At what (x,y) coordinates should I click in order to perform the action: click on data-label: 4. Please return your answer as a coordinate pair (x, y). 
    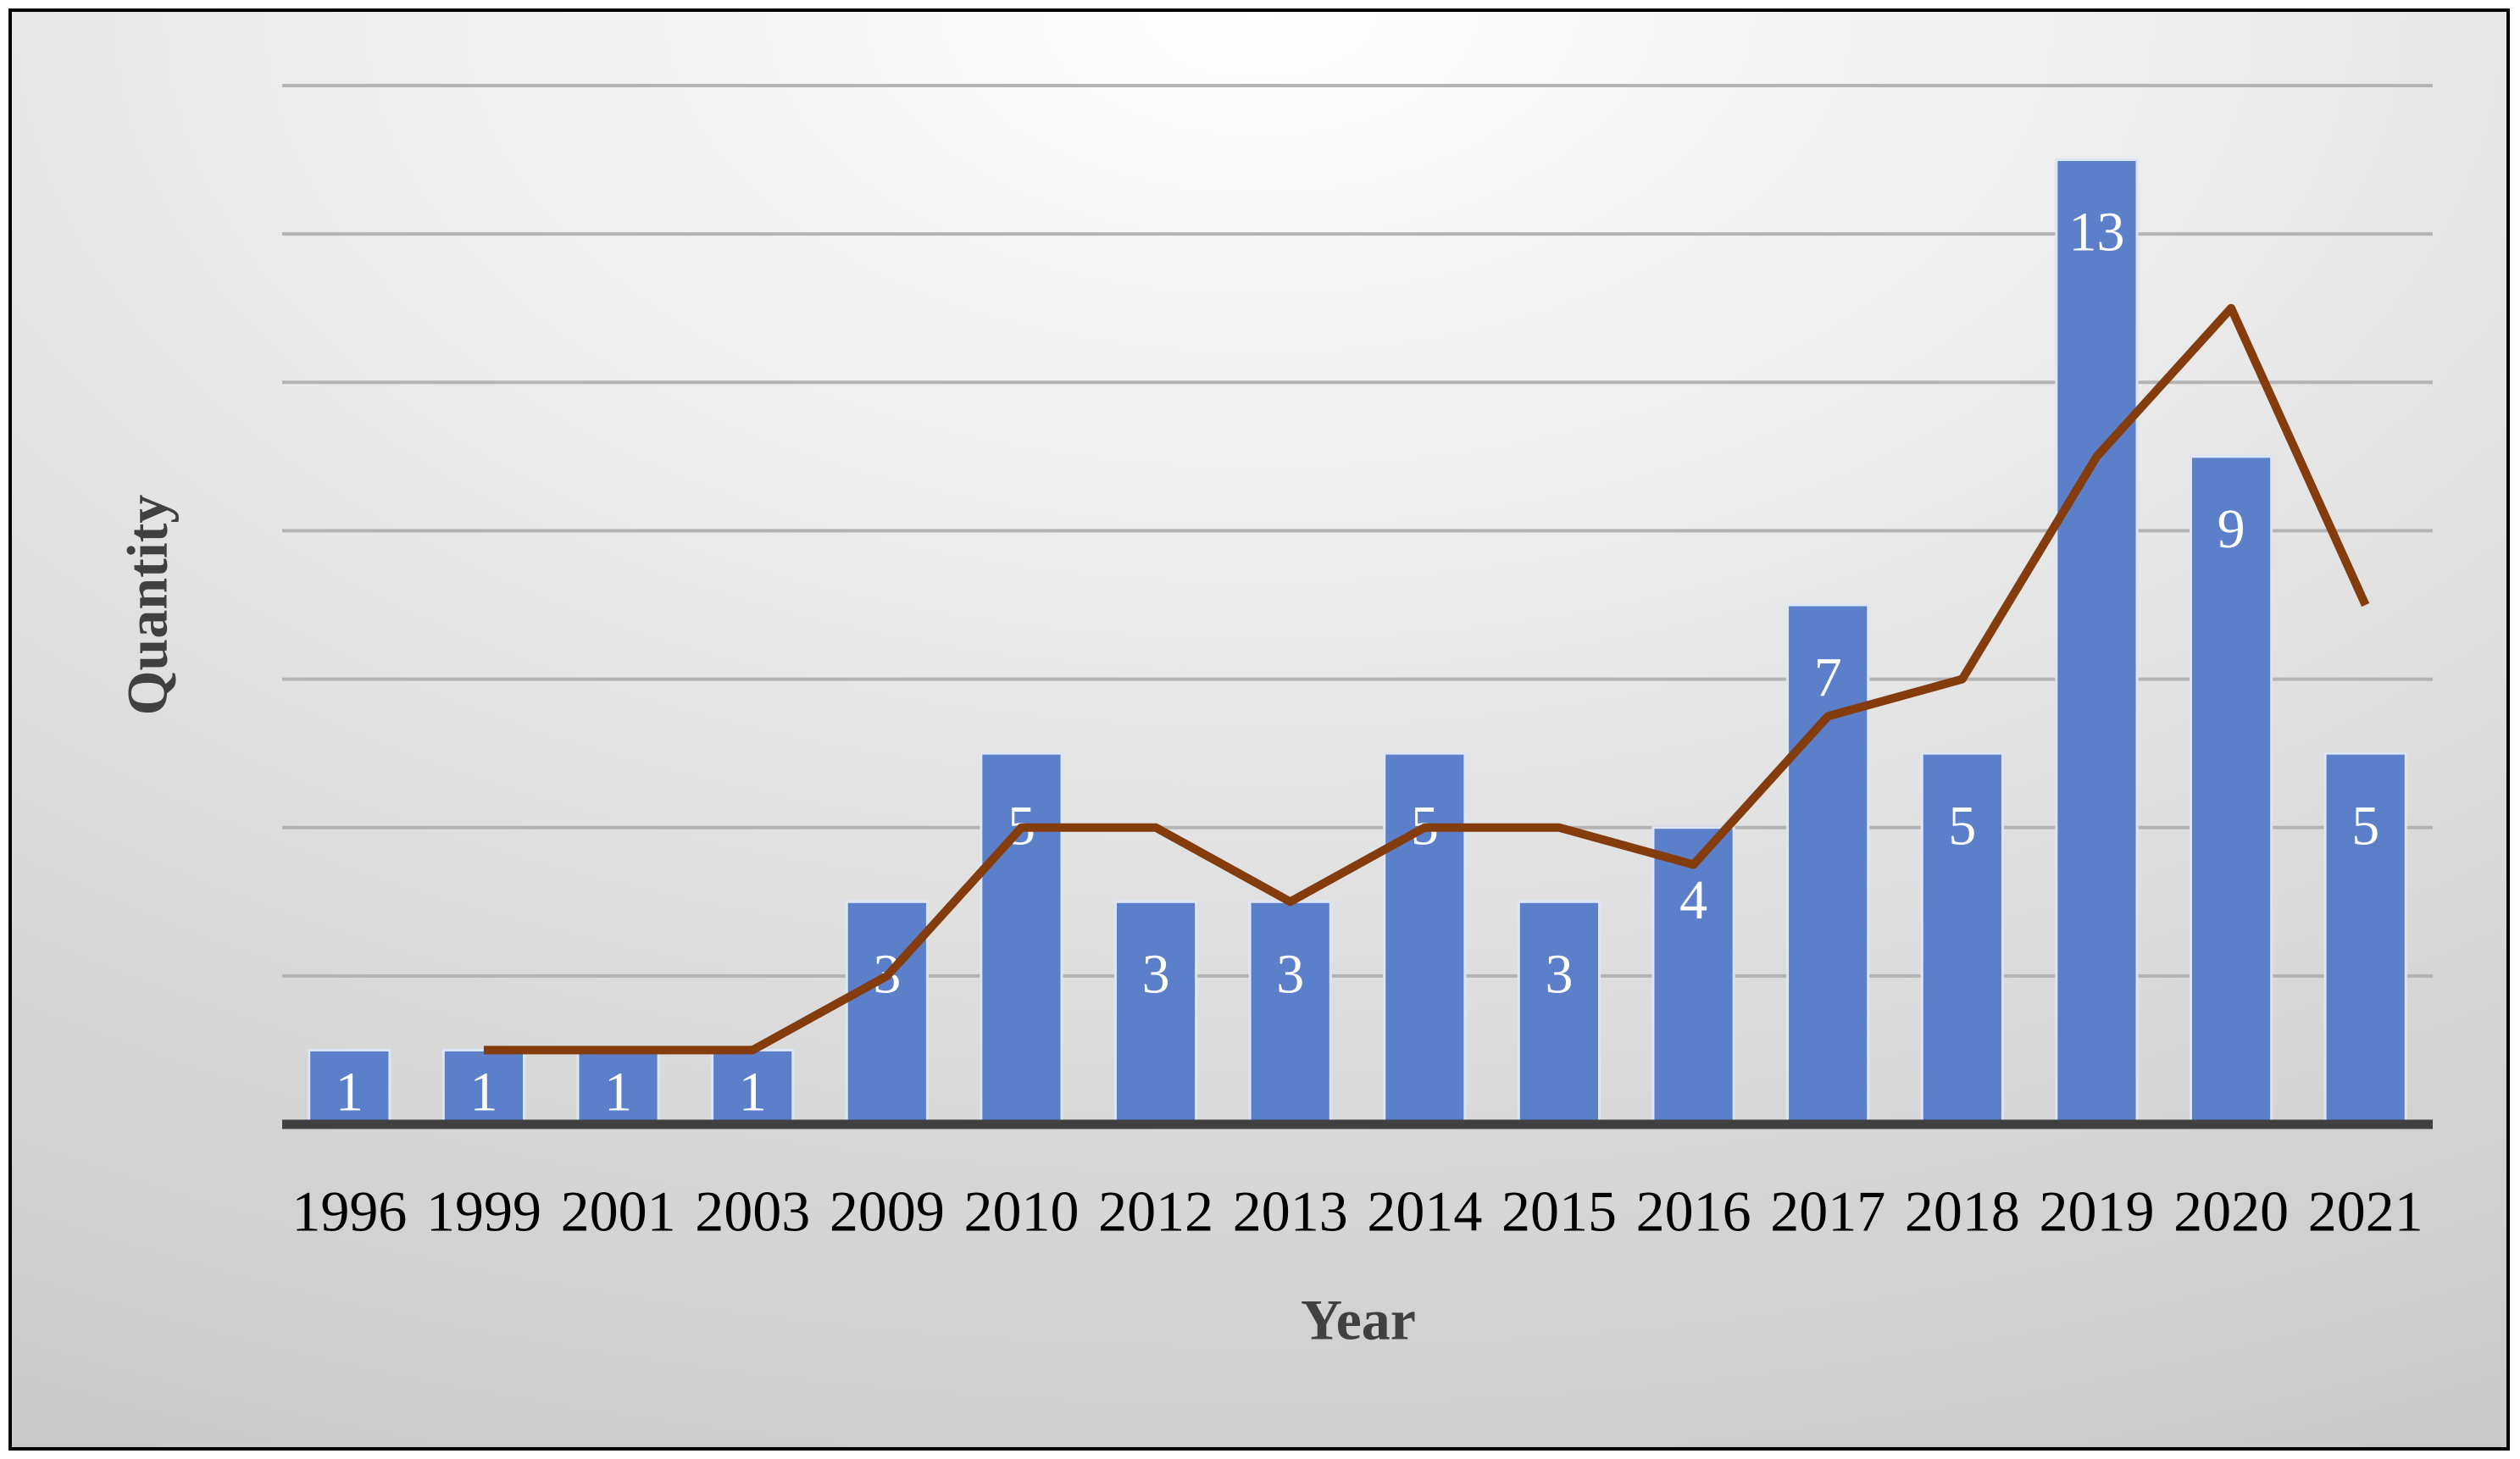
    Looking at the image, I should click on (1693, 900).